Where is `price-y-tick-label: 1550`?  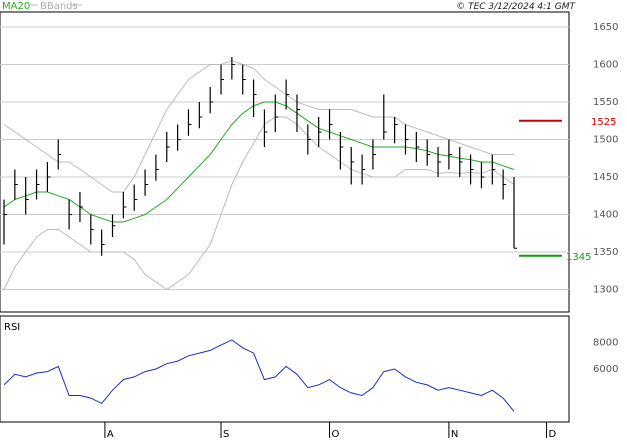 price-y-tick-label: 1550 is located at coordinates (605, 102).